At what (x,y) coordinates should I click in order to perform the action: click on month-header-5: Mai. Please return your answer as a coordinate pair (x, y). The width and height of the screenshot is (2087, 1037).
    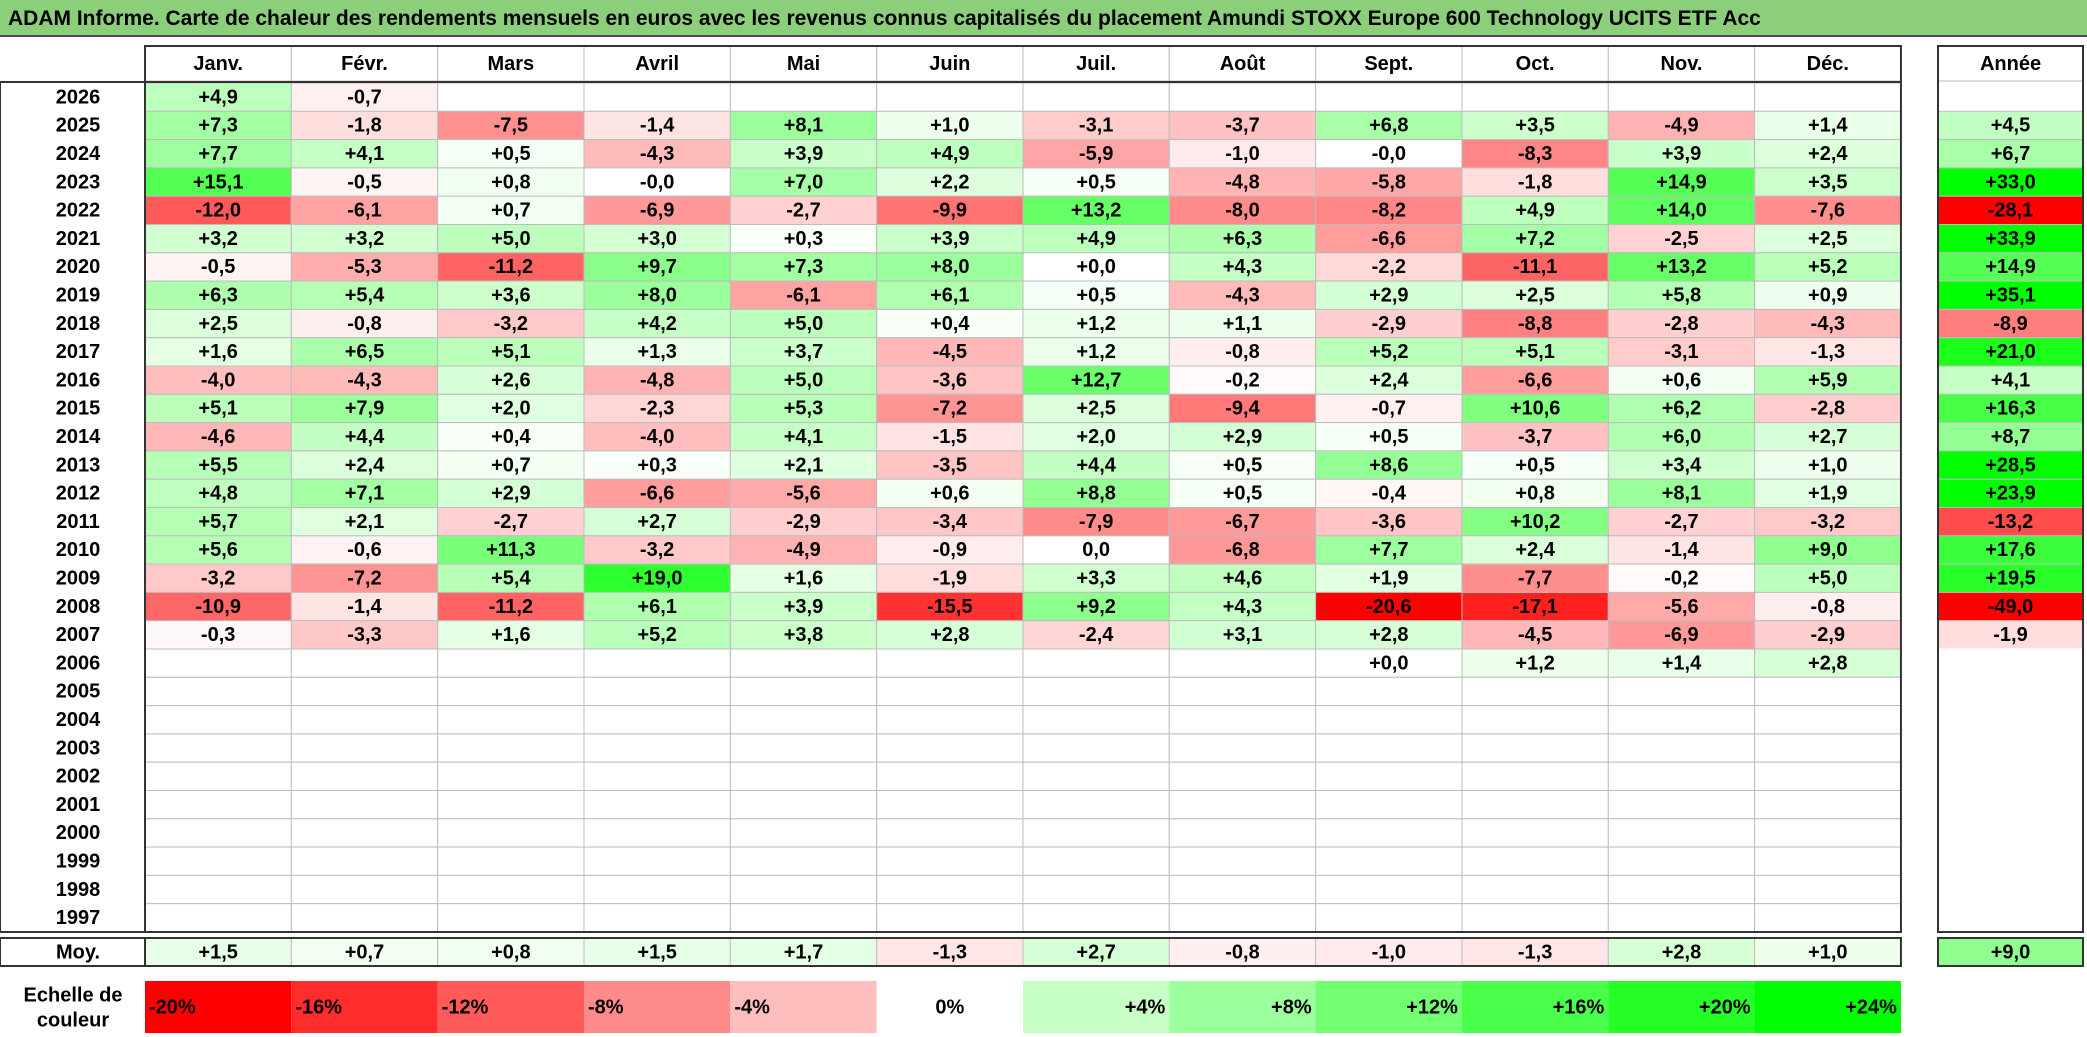
    Looking at the image, I should click on (803, 64).